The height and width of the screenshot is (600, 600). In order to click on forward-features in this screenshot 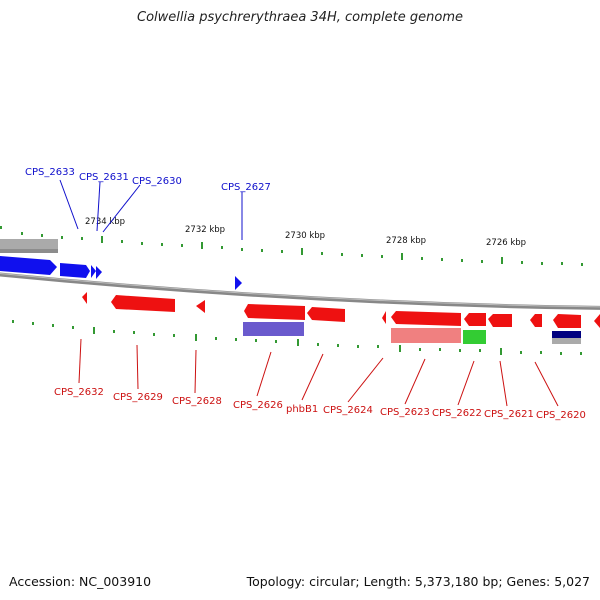, I will do `click(121, 264)`.